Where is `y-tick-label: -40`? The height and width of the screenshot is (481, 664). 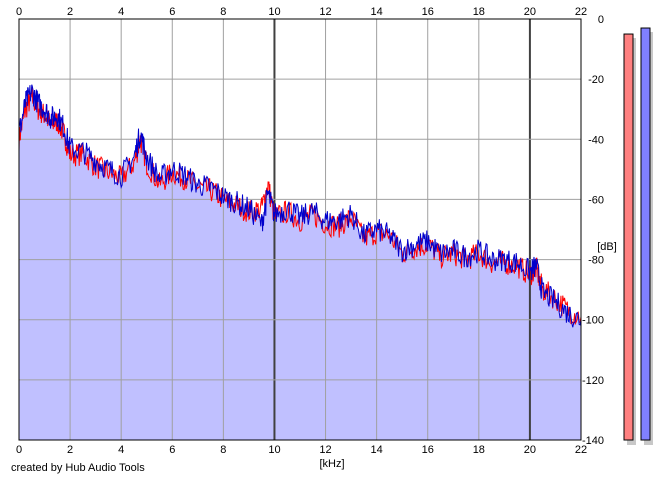 y-tick-label: -40 is located at coordinates (596, 140).